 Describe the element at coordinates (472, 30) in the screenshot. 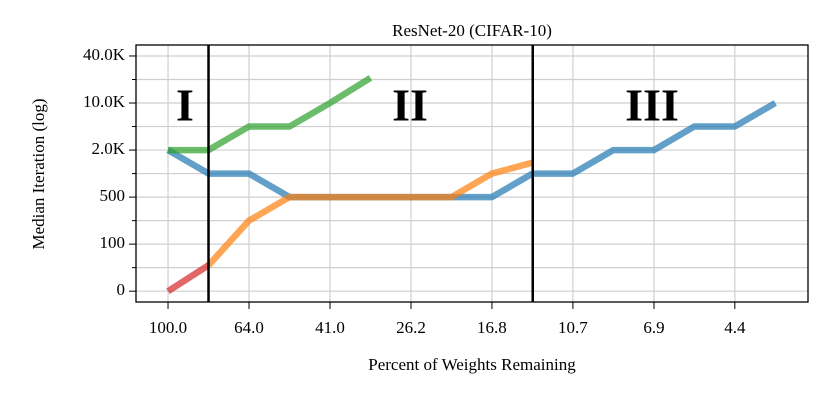

I see `chart-title: ResNet-20 (CIFAR-10)` at that location.